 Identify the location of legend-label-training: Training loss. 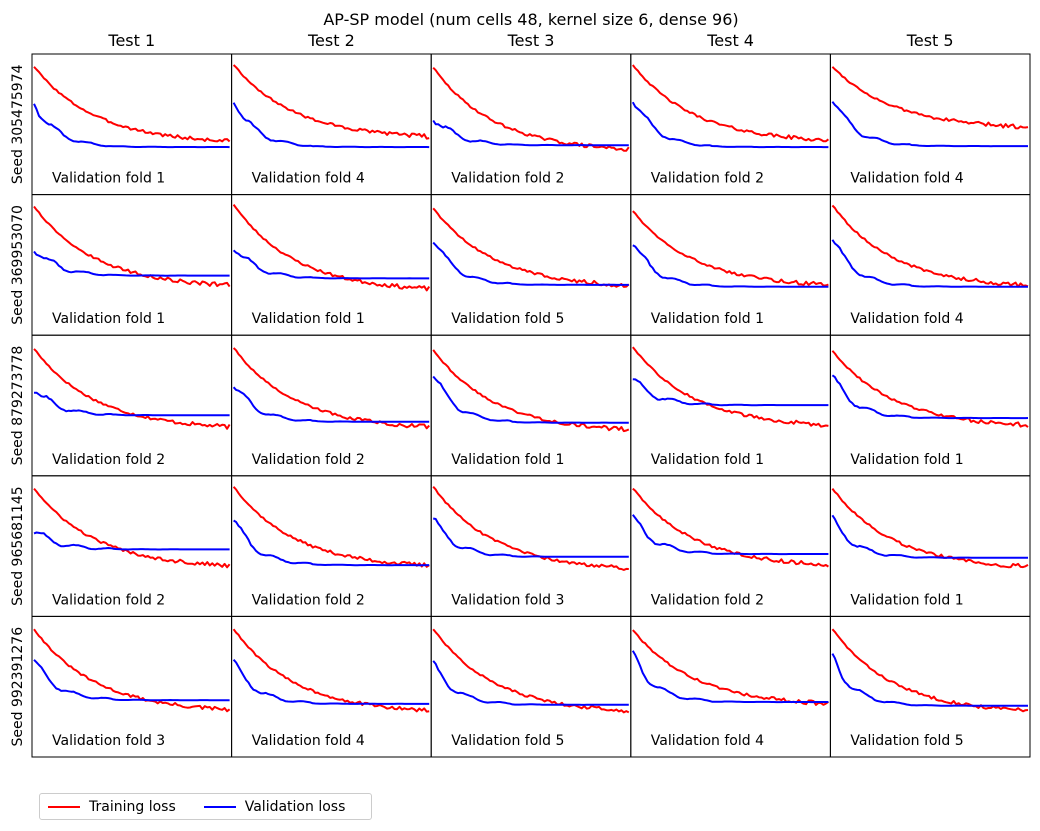
(132, 806).